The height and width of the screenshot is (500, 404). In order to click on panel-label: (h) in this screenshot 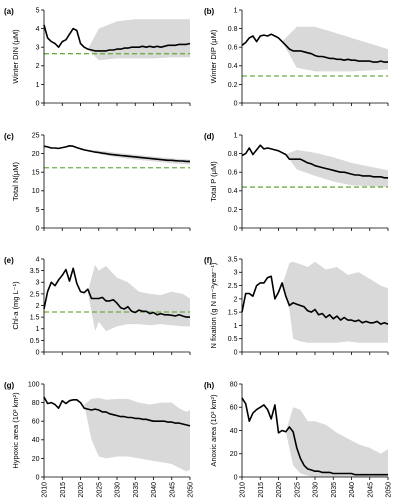, I will do `click(209, 385)`.